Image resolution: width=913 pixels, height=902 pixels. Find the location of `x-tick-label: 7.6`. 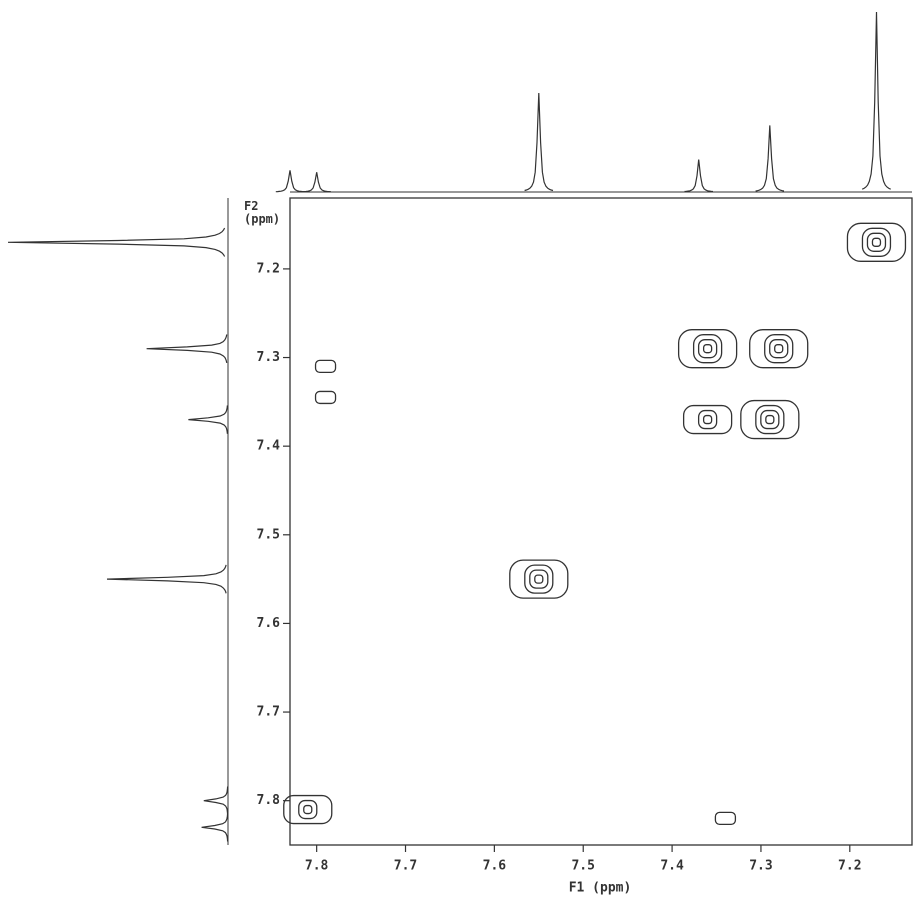

x-tick-label: 7.6 is located at coordinates (495, 866).